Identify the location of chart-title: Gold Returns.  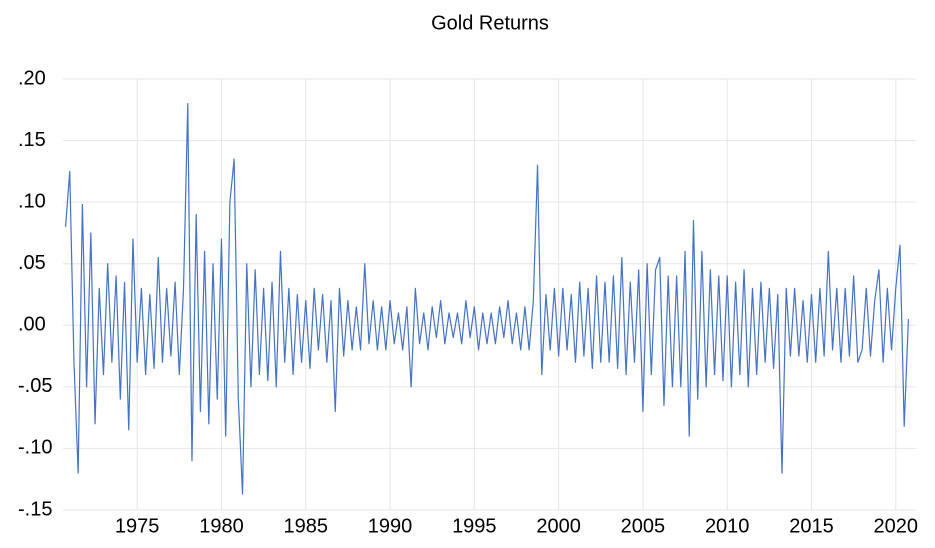
(490, 23).